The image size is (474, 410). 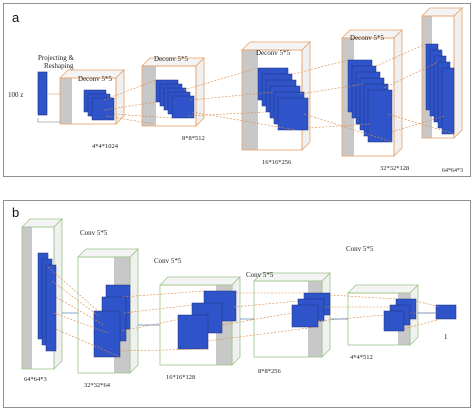 I want to click on project-label-2: Reshaping, so click(x=59, y=66).